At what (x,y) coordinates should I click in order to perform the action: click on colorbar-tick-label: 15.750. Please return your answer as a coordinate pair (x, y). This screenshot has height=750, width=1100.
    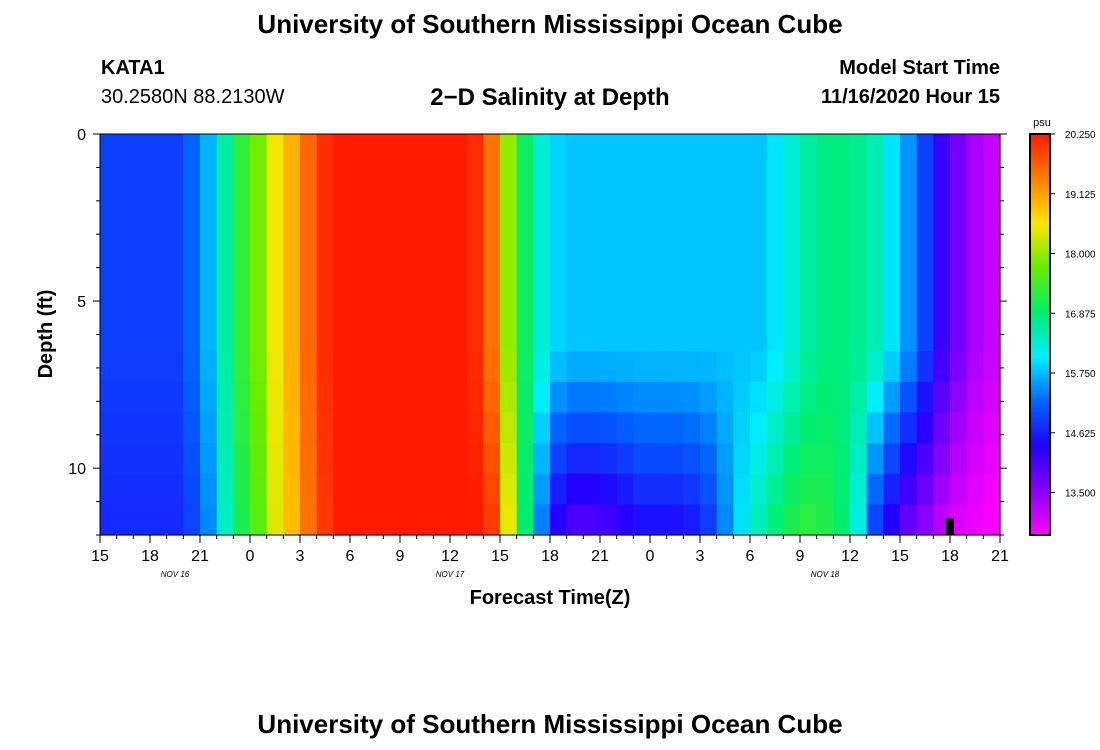
    Looking at the image, I should click on (1080, 374).